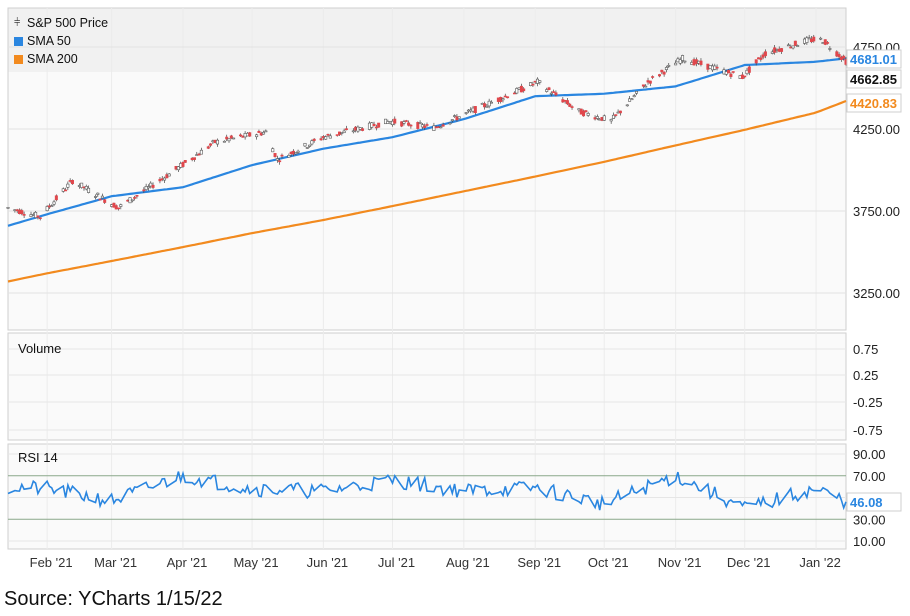 The width and height of the screenshot is (910, 616). I want to click on rsi-line, so click(427, 490).